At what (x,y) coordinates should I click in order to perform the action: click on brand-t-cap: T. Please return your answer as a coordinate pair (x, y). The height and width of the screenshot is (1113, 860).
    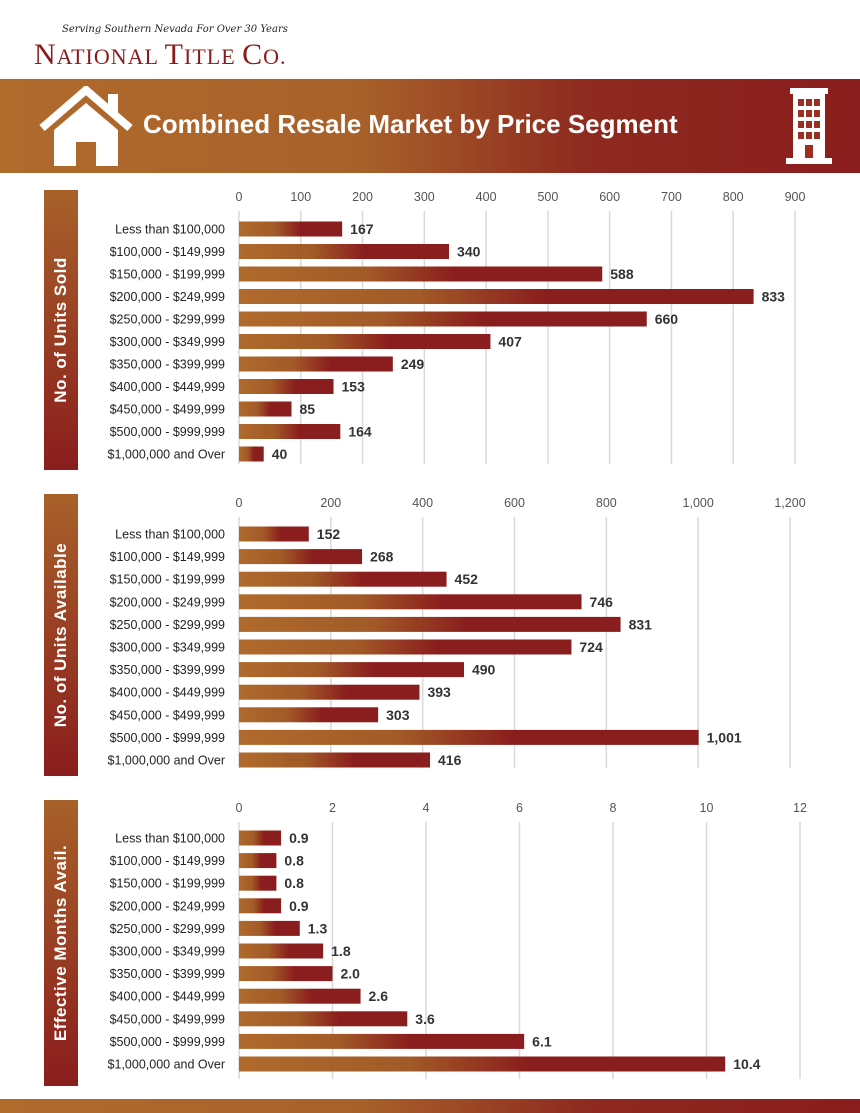
    Looking at the image, I should click on (174, 54).